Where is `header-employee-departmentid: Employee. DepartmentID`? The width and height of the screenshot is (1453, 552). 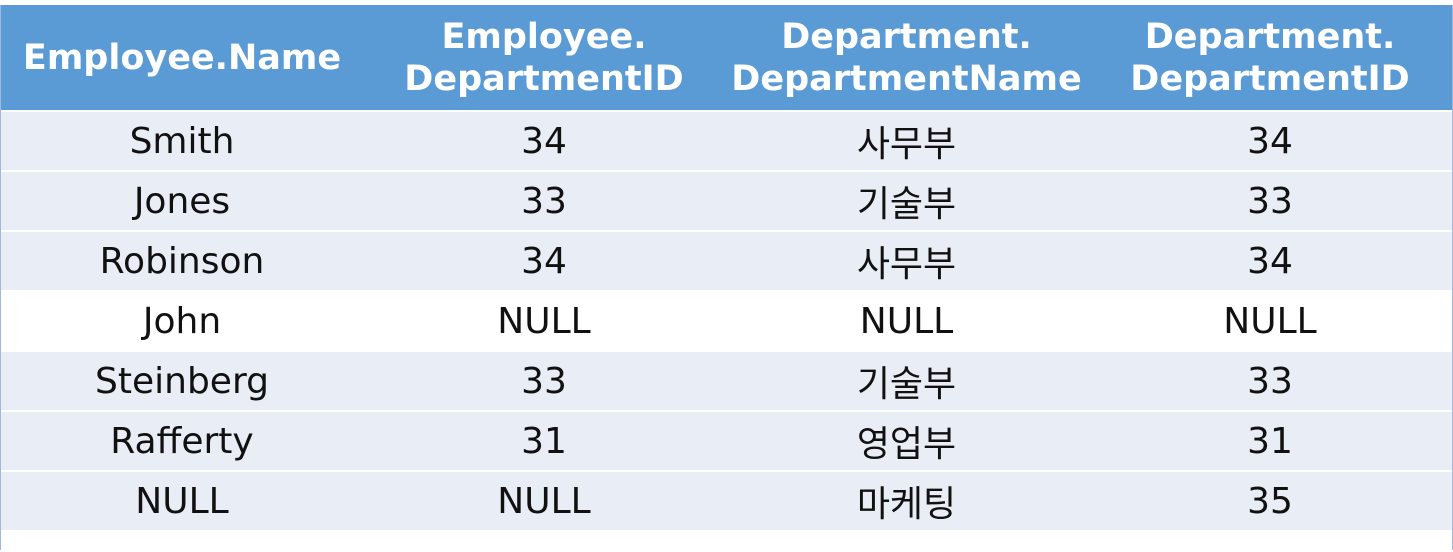
header-employee-departmentid: Employee. DepartmentID is located at coordinates (544, 58).